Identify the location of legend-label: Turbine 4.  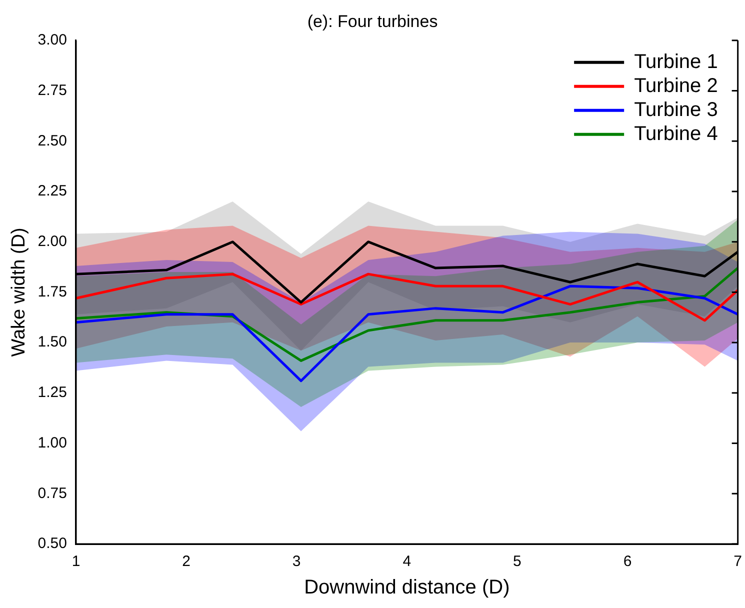
(676, 133).